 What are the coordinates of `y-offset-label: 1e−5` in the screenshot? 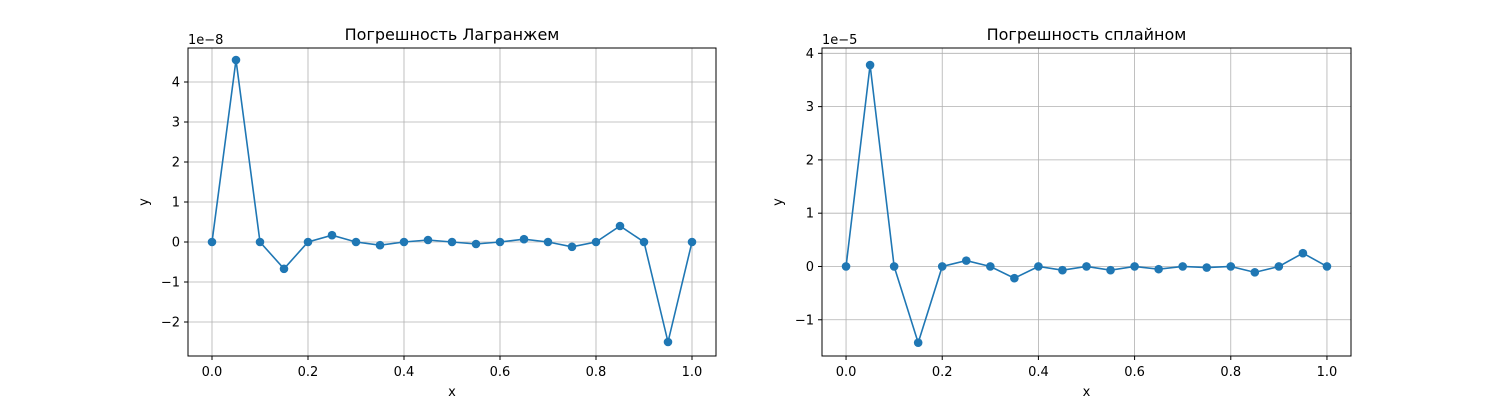 It's located at (839, 40).